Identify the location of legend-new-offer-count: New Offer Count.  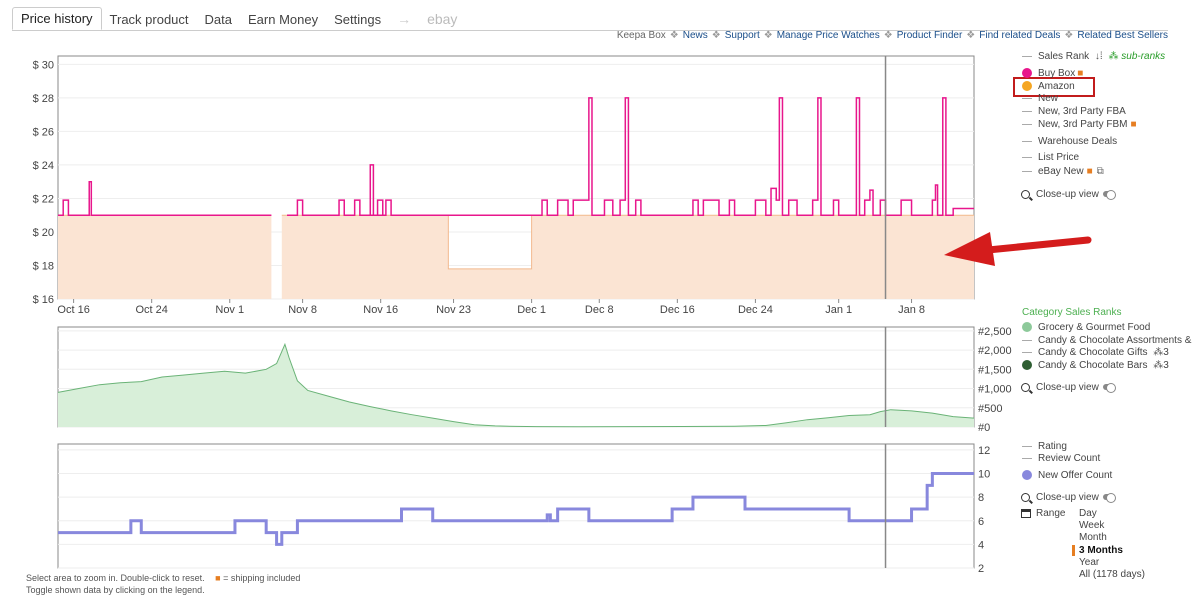
(1067, 476).